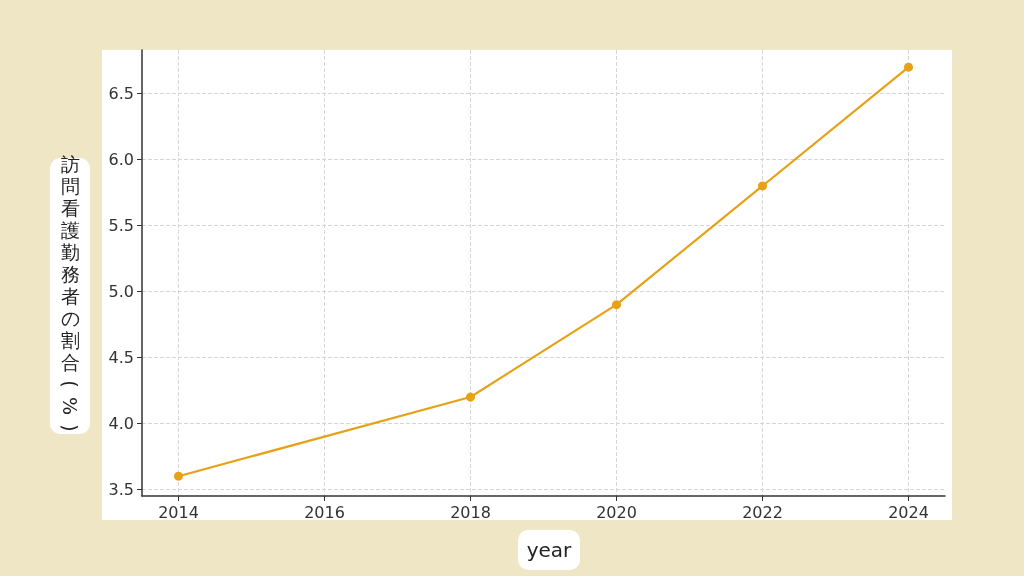 This screenshot has height=576, width=1024. I want to click on y-tick-label: 6.5, so click(121, 94).